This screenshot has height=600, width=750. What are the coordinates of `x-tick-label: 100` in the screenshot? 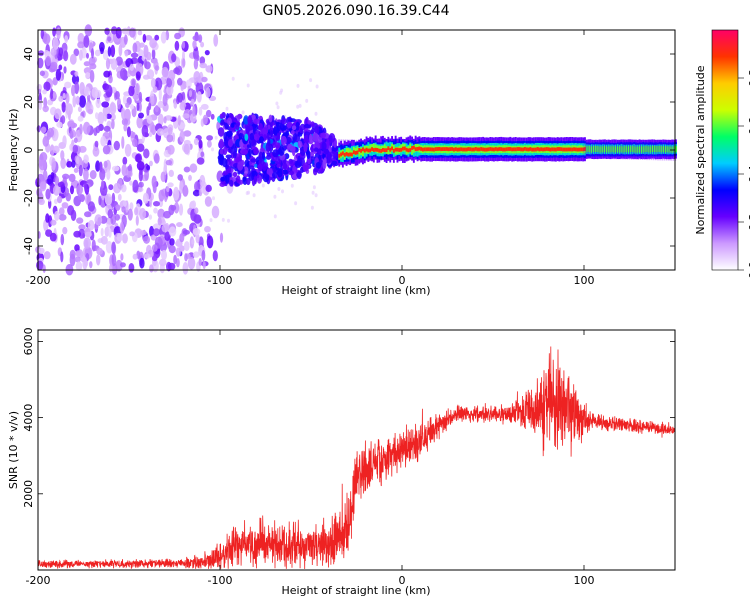 It's located at (584, 280).